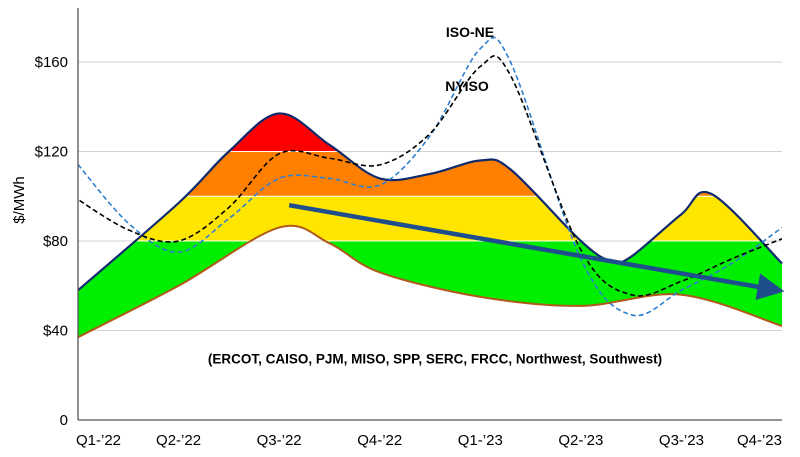 The height and width of the screenshot is (457, 800). Describe the element at coordinates (55, 241) in the screenshot. I see `y-tick-label: $80` at that location.